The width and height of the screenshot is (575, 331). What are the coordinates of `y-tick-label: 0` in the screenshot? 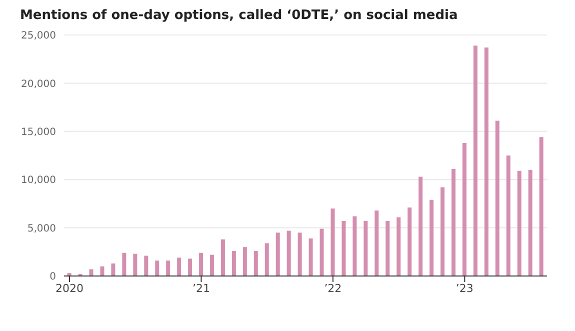 It's located at (53, 277).